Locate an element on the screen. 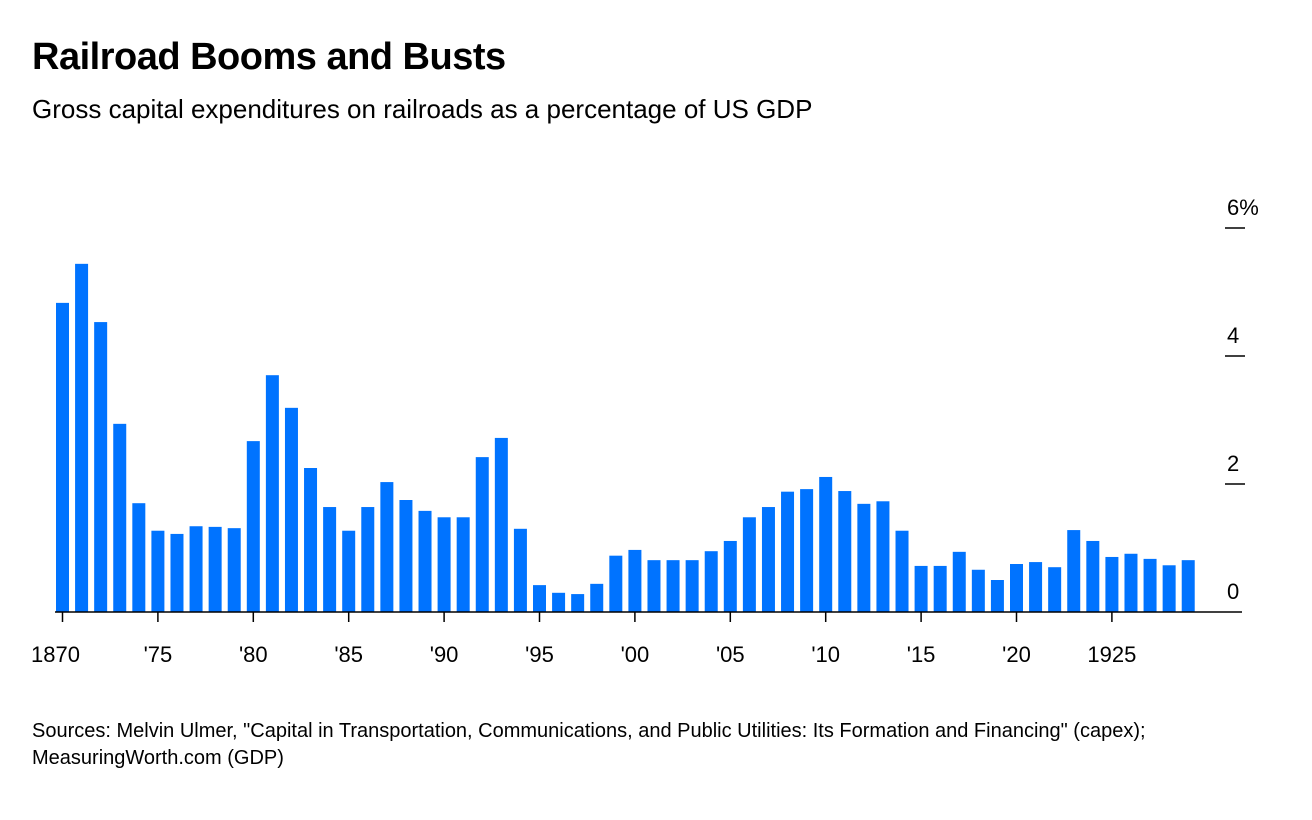  x-tick-label: '00 is located at coordinates (635, 654).